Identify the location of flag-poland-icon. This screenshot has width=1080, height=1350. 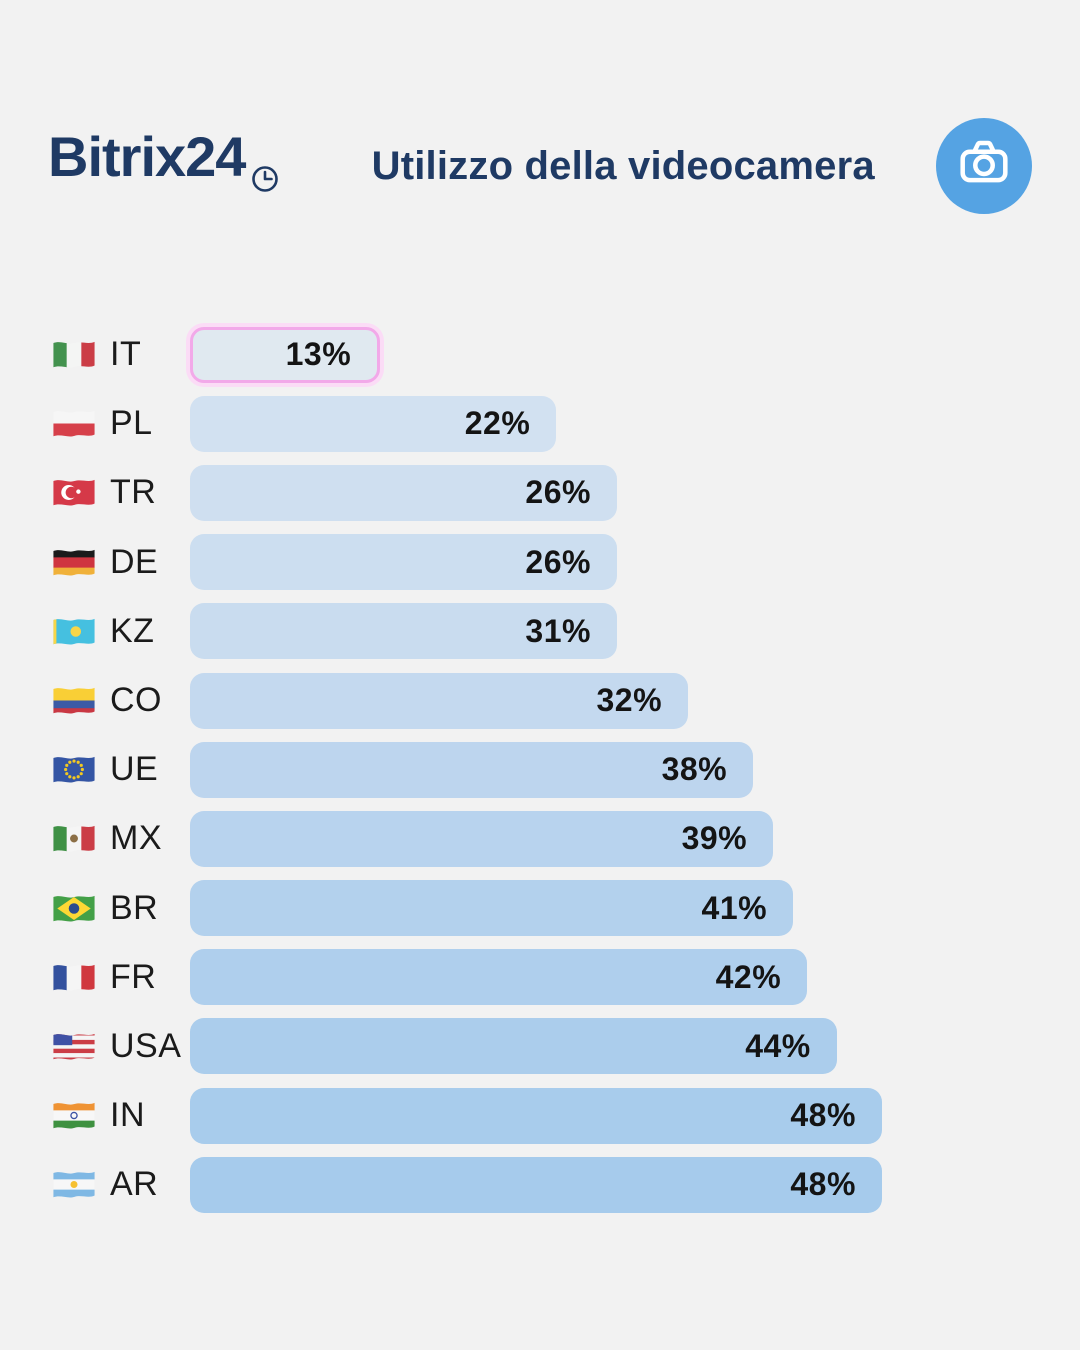
(74, 424).